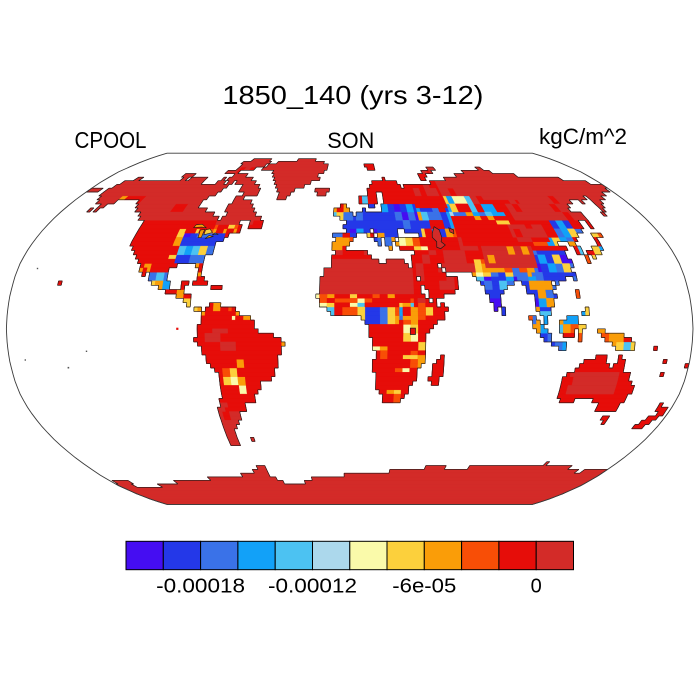  I want to click on svg-text: CPOOL, so click(111, 140).